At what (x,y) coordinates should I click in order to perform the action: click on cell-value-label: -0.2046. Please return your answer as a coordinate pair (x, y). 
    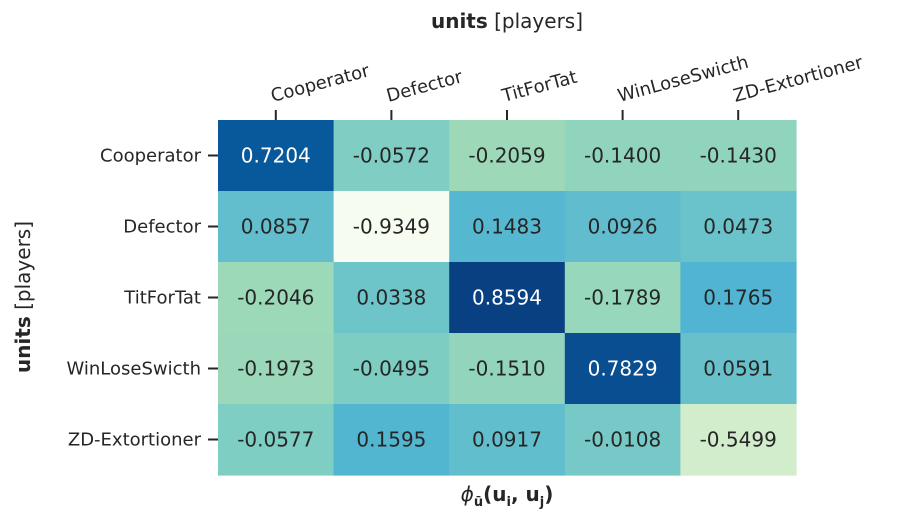
    Looking at the image, I should click on (275, 298).